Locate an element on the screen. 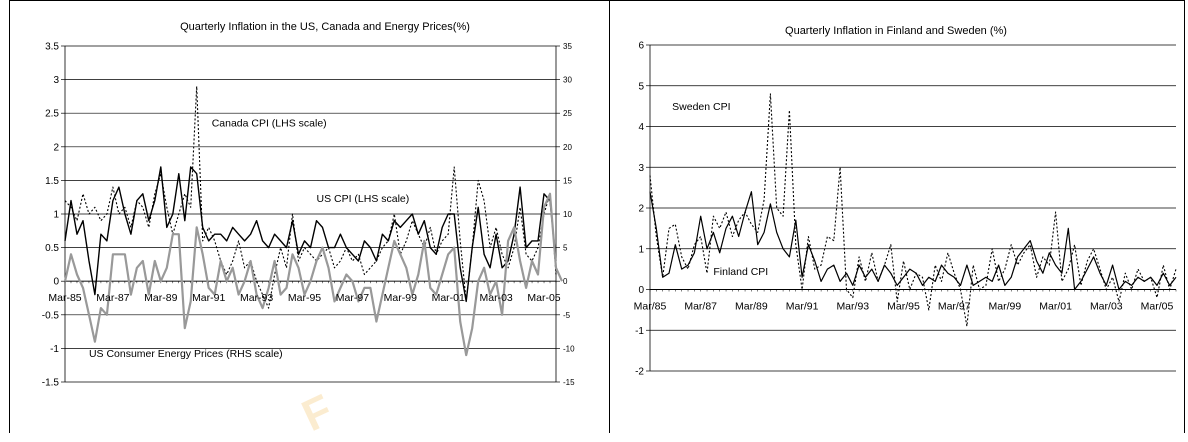 The height and width of the screenshot is (442, 1188). x-tick-label: Mar/85 is located at coordinates (650, 307).